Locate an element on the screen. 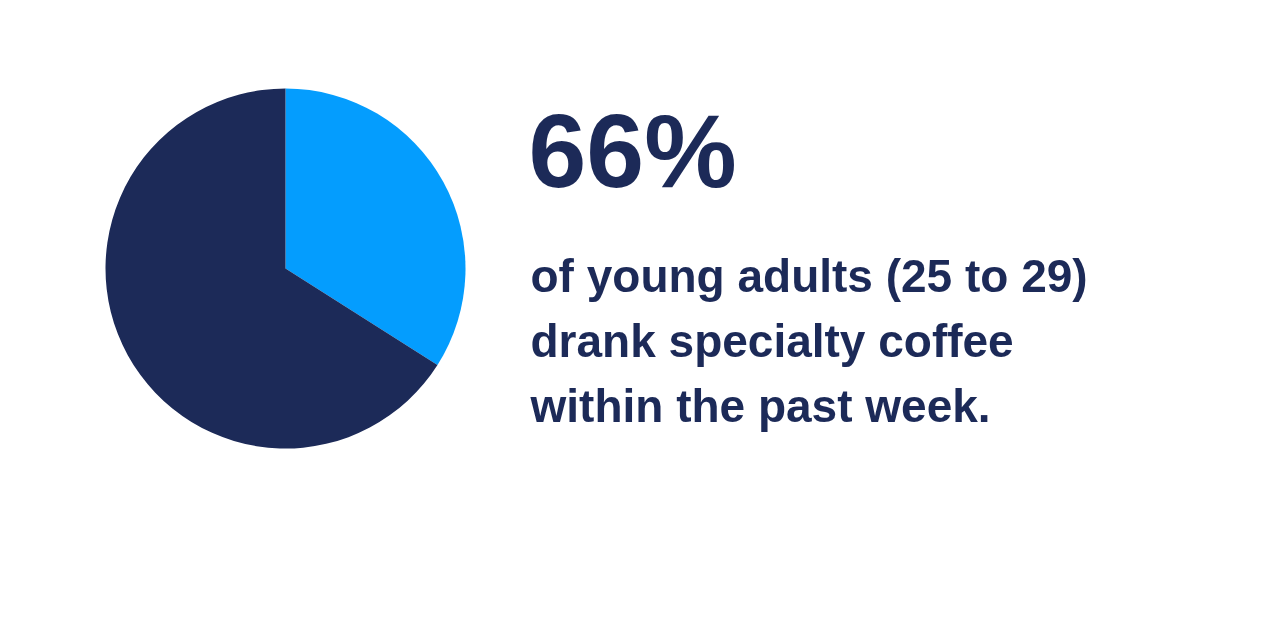  chart-title: 66% is located at coordinates (632, 150).